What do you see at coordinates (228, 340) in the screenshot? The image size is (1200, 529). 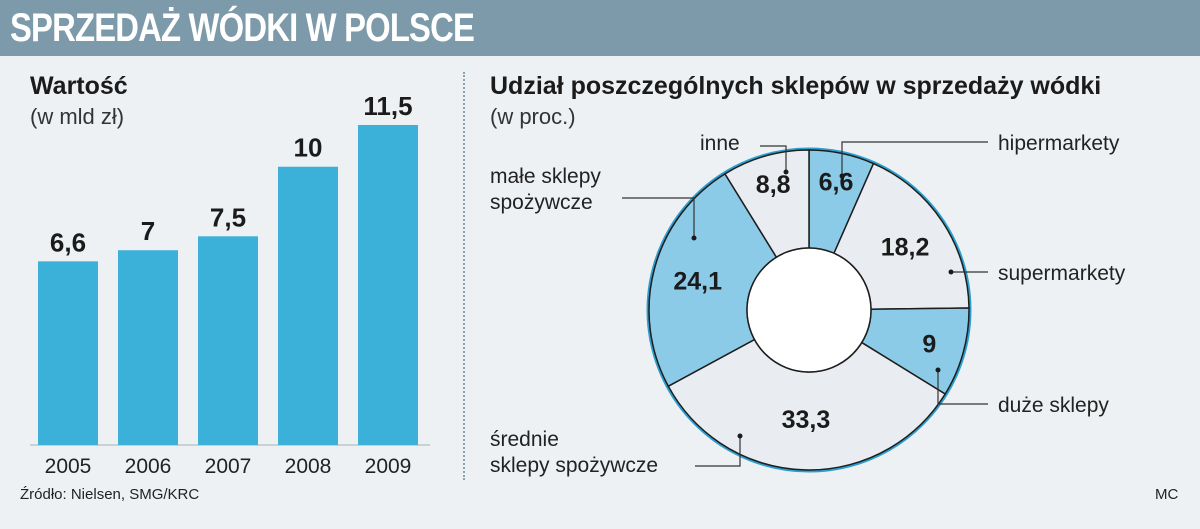 I see `bar-2007` at bounding box center [228, 340].